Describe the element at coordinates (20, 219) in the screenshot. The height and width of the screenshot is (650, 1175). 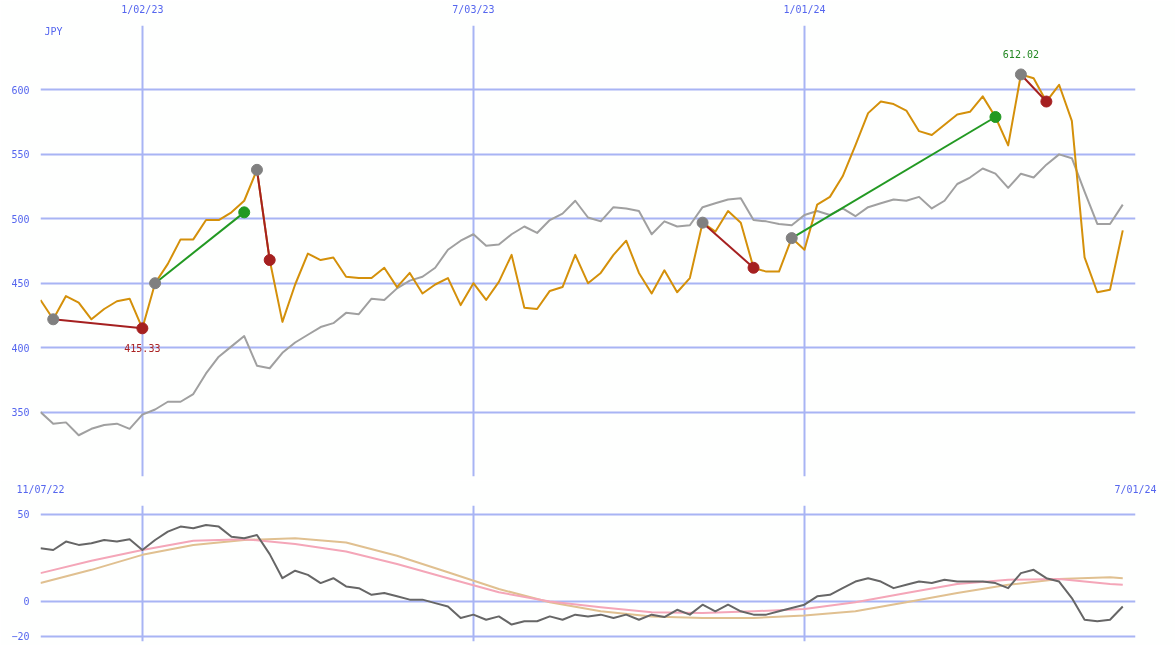
I see `y-tick-label: 500` at that location.